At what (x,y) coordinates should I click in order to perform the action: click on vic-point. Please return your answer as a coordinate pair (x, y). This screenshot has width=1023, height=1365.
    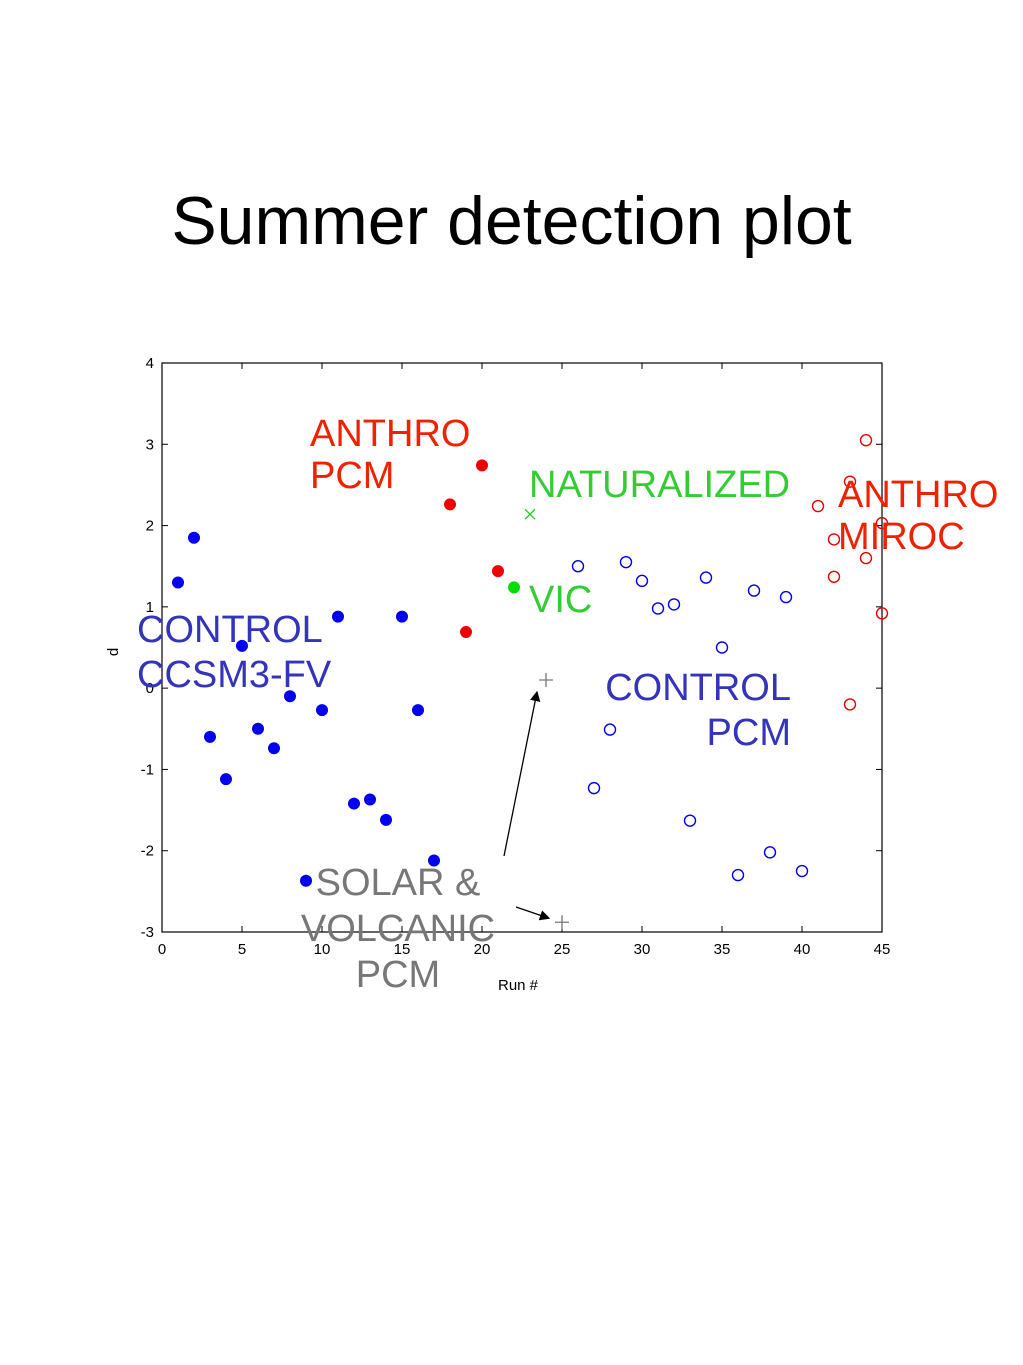
    Looking at the image, I should click on (514, 587).